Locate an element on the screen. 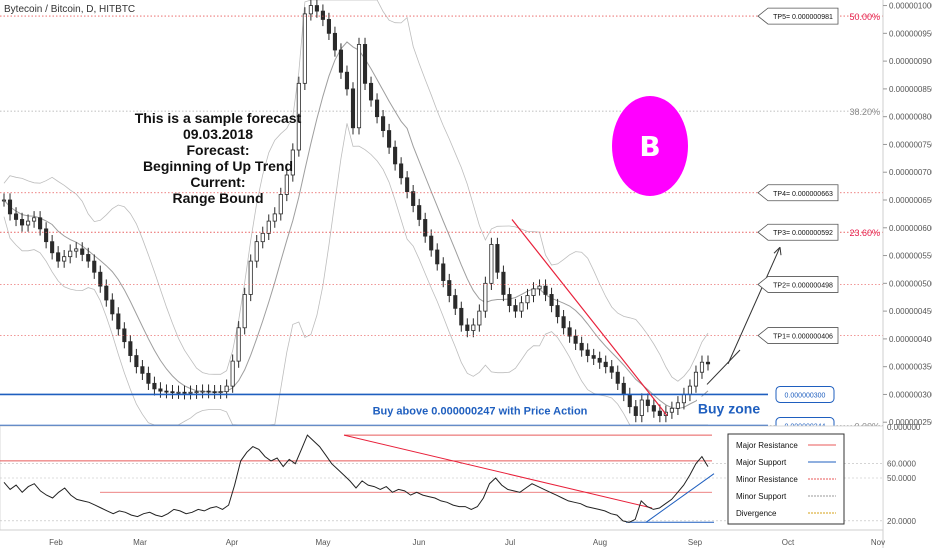 This screenshot has height=550, width=932. month-label: Aug is located at coordinates (600, 542).